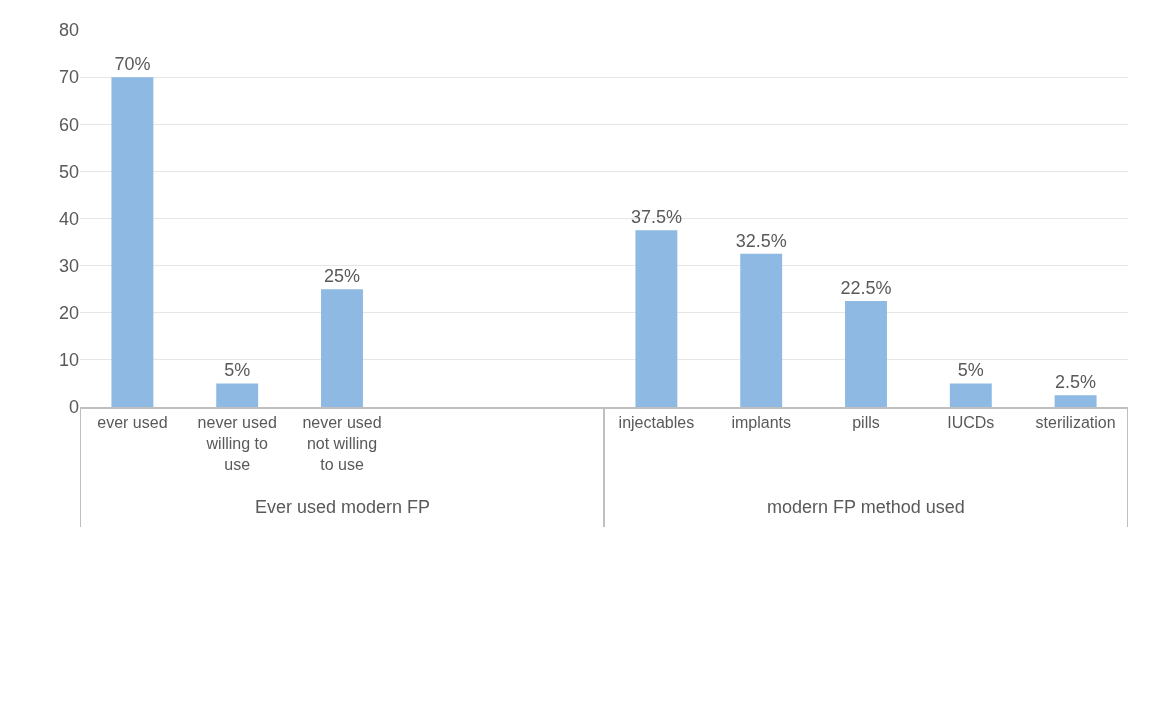  I want to click on data-label: 32.5%, so click(761, 240).